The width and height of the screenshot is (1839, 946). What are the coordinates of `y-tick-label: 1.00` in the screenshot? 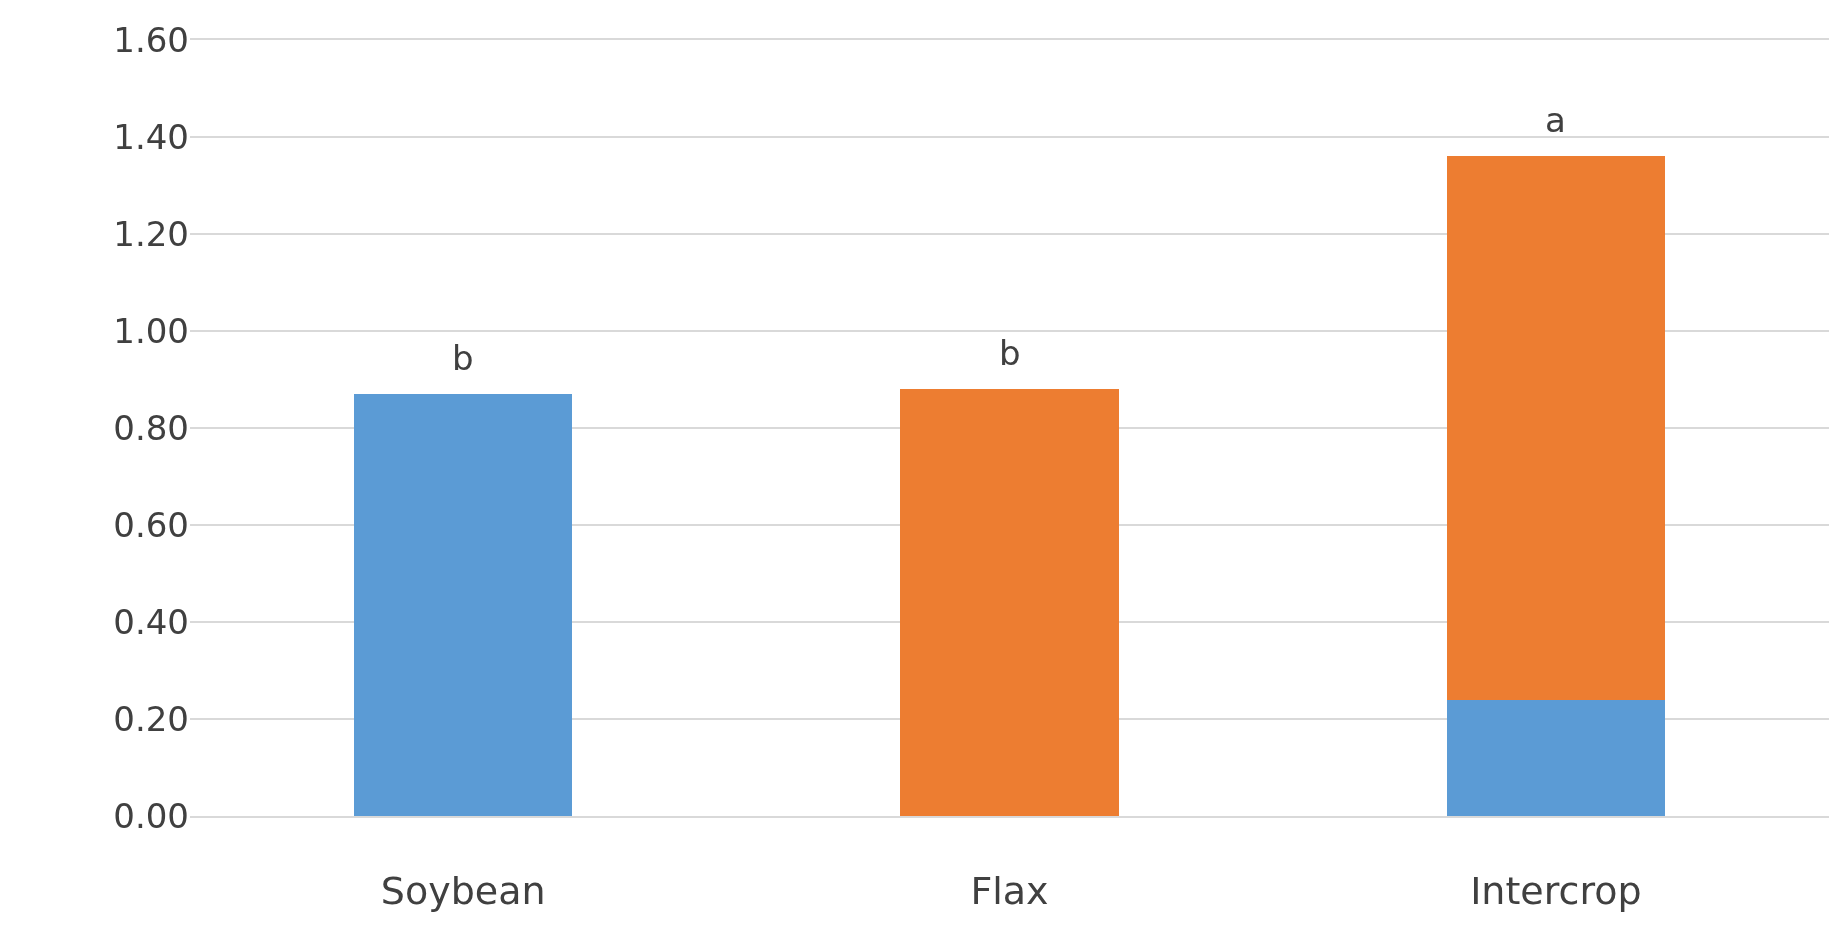 It's located at (151, 330).